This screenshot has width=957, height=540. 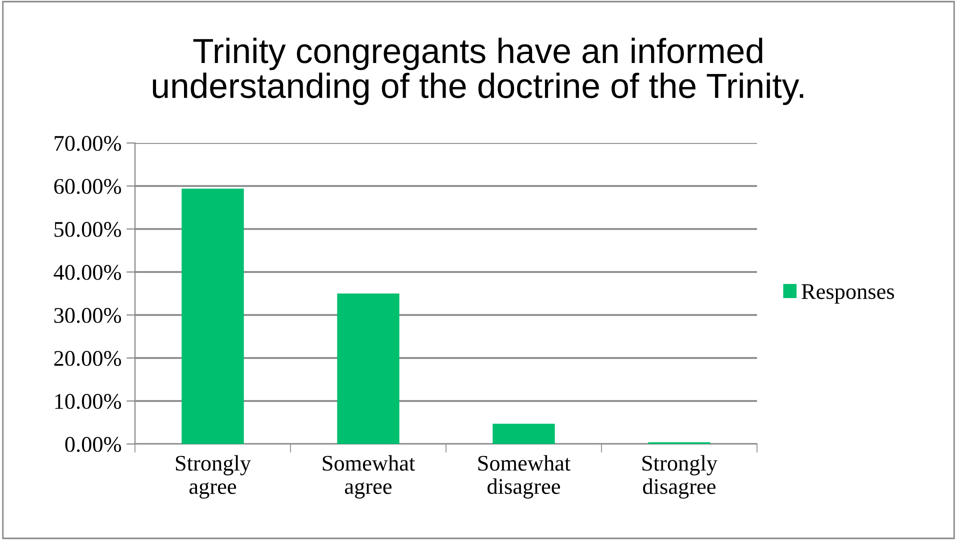 I want to click on x-tick-label: Somewhat disagree, so click(x=524, y=477).